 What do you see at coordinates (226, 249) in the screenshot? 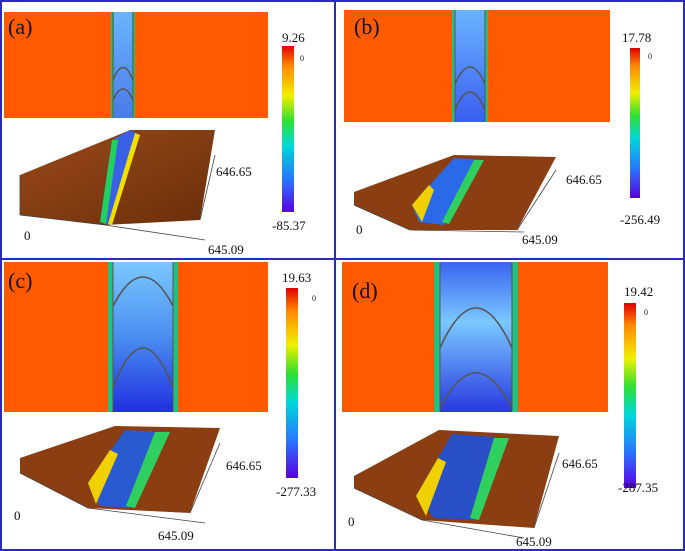
I see `panel-a-axis-x: 645.09` at bounding box center [226, 249].